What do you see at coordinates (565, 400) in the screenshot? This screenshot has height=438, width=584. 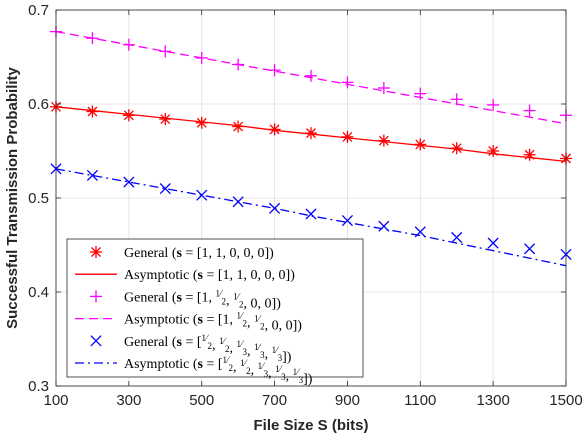 I see `x-tick-label: 1500` at bounding box center [565, 400].